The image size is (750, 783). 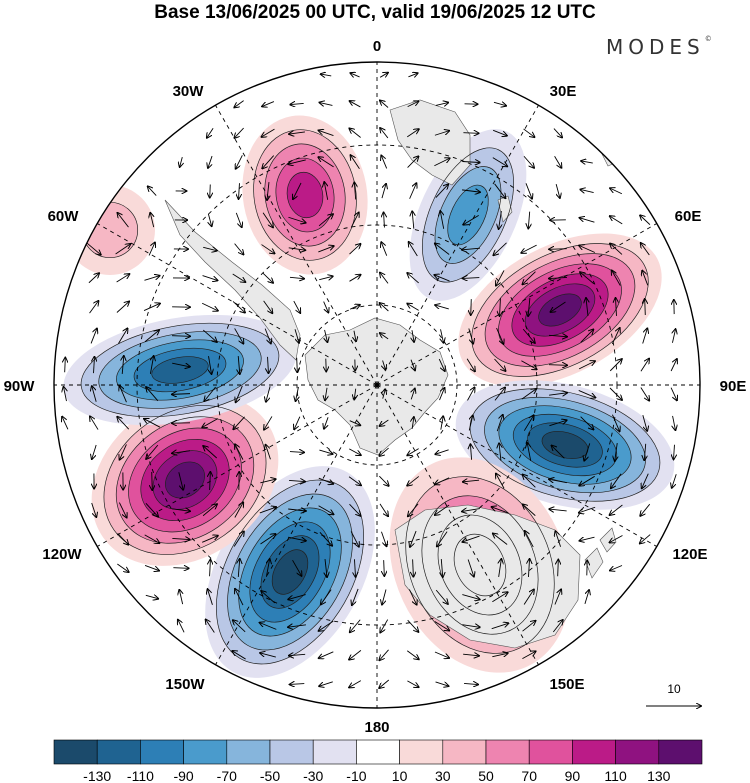 I want to click on colorbar, so click(x=378, y=752).